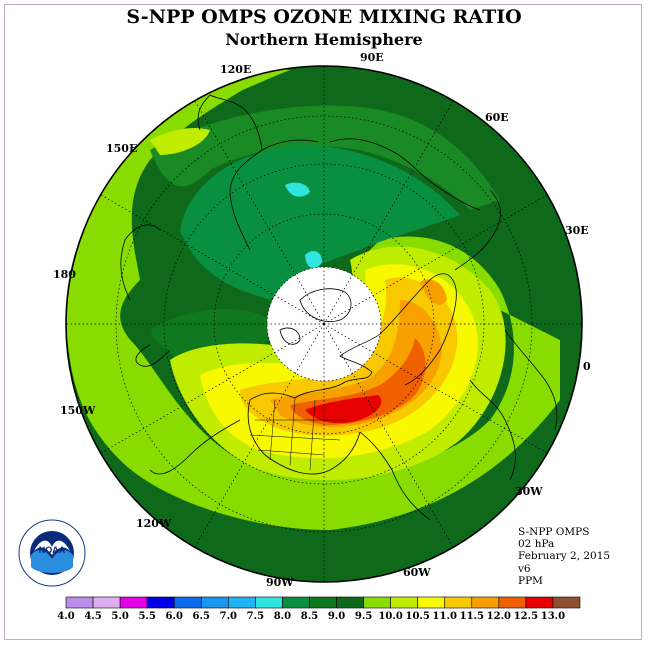 The image size is (648, 648). What do you see at coordinates (297, 189) in the screenshot?
I see `contour-7-5-a` at bounding box center [297, 189].